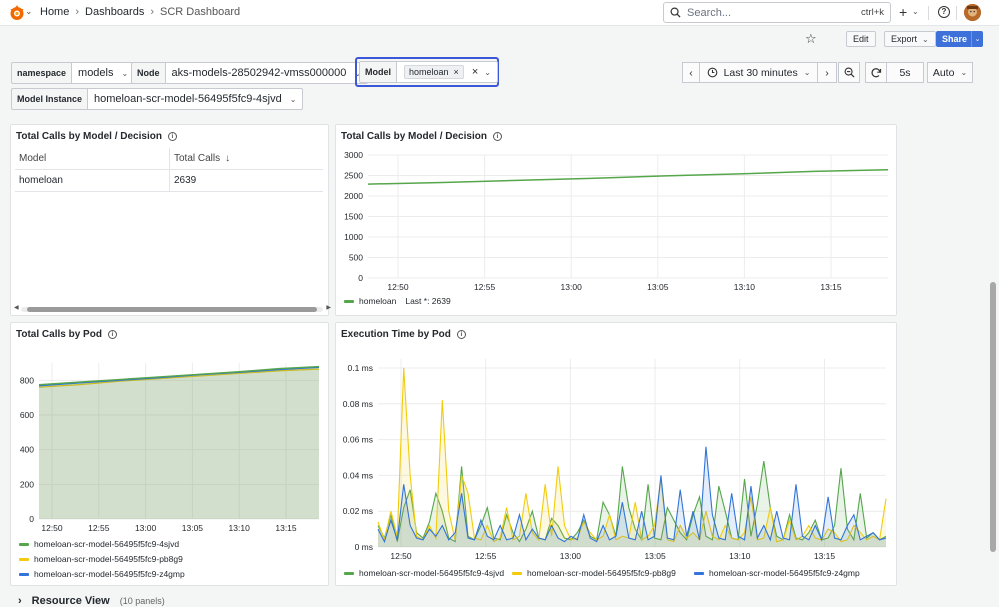  Describe the element at coordinates (17, 13) in the screenshot. I see `grafana-logo-icon` at that location.